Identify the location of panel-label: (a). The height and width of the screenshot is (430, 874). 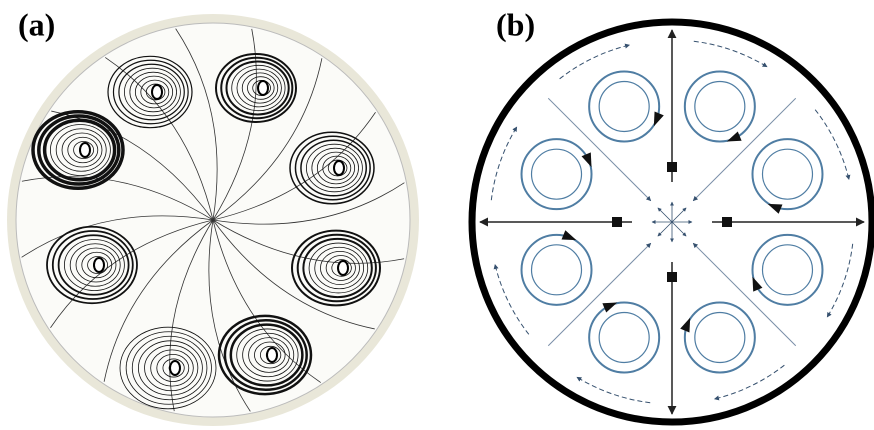
(36, 24).